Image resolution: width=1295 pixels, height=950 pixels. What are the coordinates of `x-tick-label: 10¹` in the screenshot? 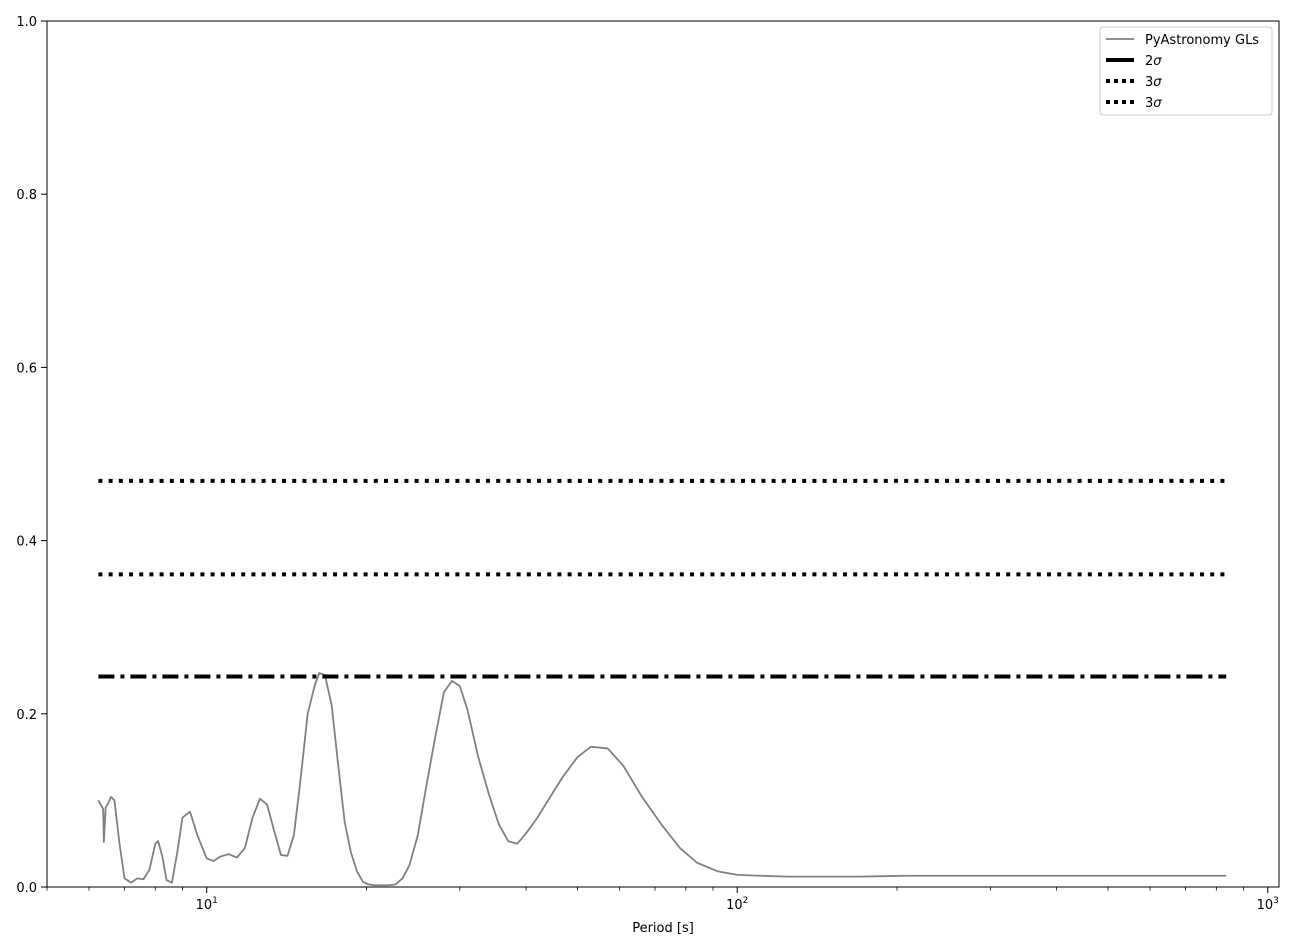 It's located at (207, 904).